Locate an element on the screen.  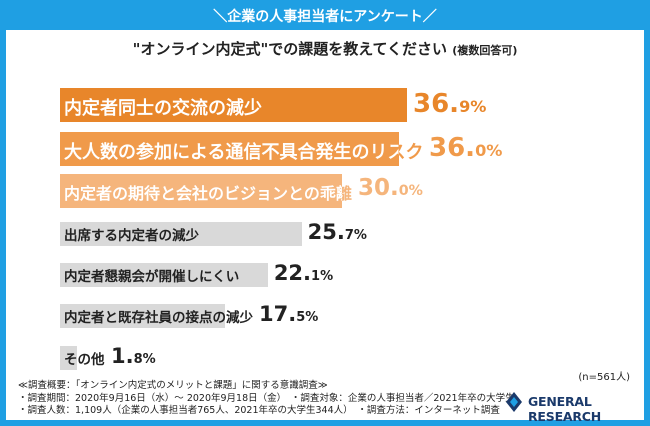
chart-title: "オンライン内定式"での課題を教えてください (複数回答可) is located at coordinates (325, 48).